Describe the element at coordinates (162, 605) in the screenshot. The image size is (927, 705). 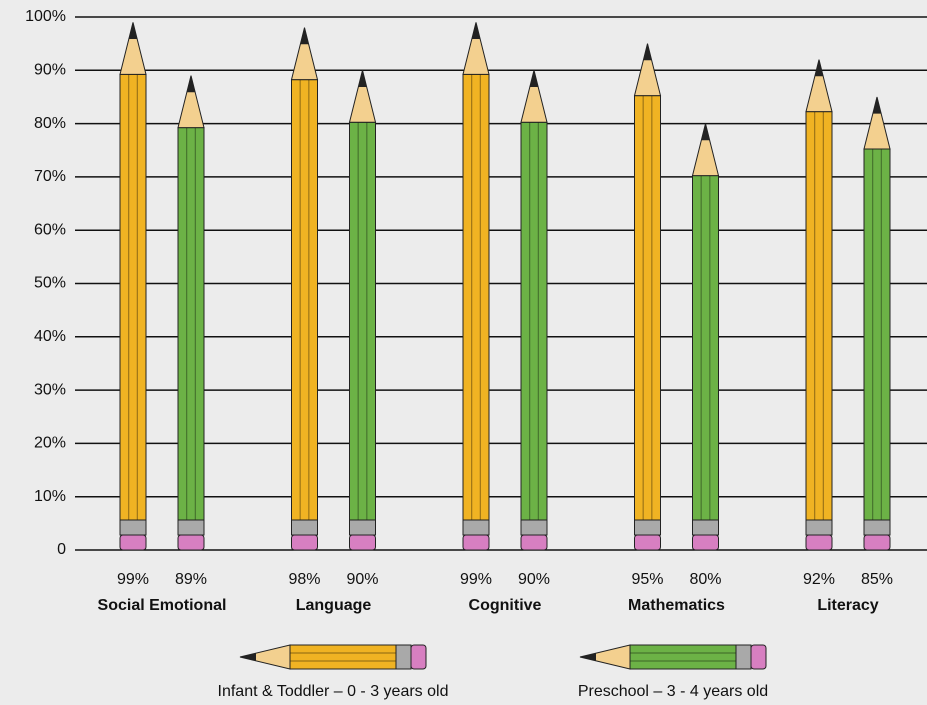
I see `x-tick-label: Social Emotional` at that location.